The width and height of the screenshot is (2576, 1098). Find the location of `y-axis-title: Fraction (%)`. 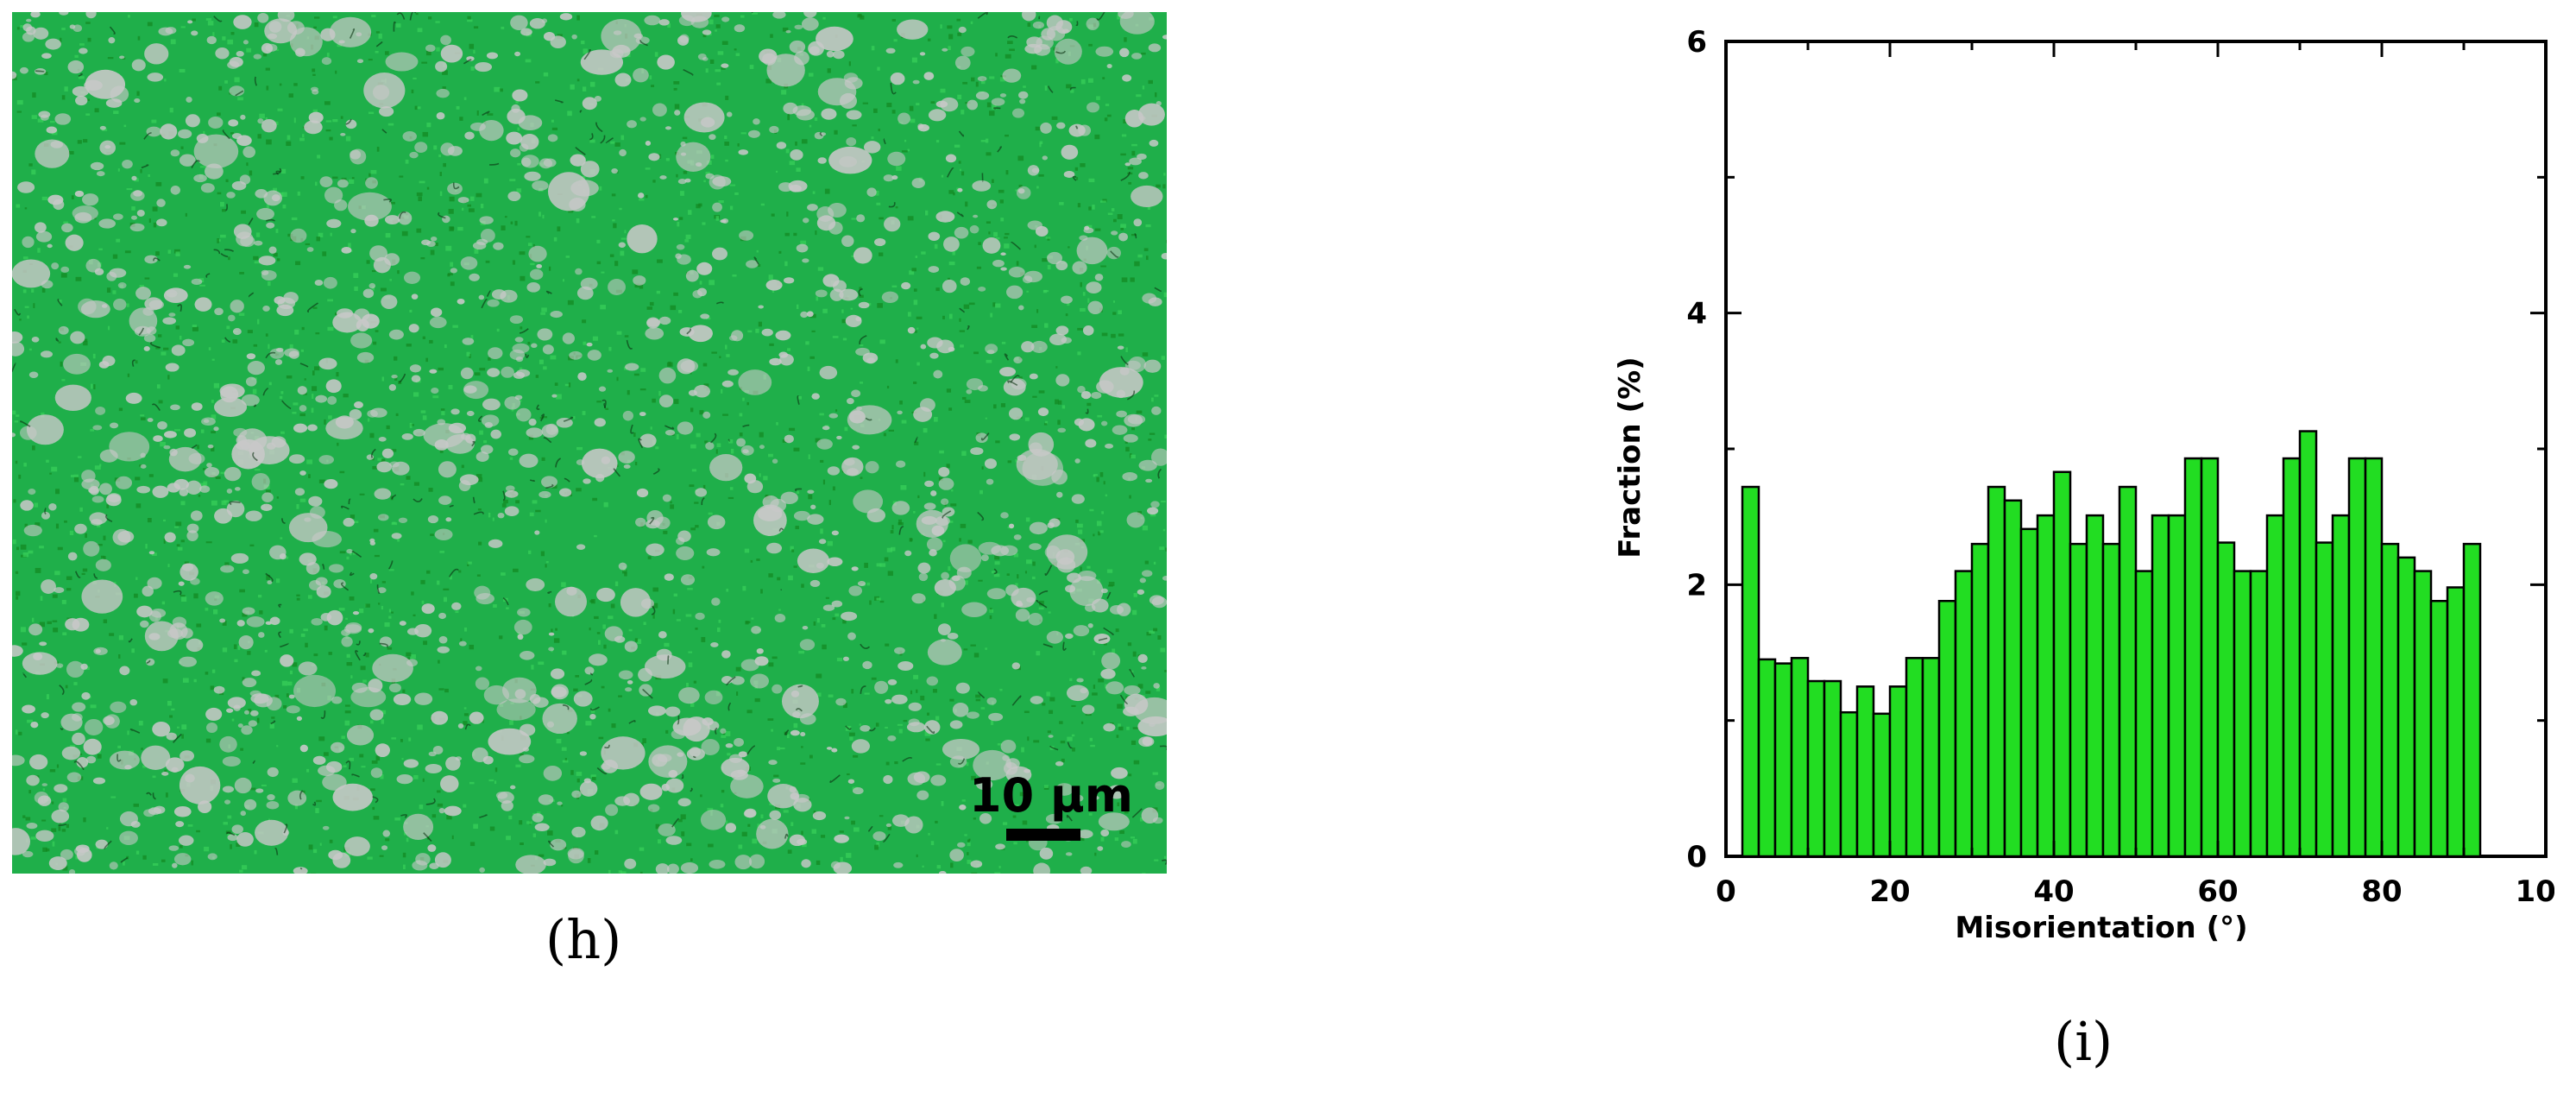

y-axis-title: Fraction (%) is located at coordinates (1630, 457).